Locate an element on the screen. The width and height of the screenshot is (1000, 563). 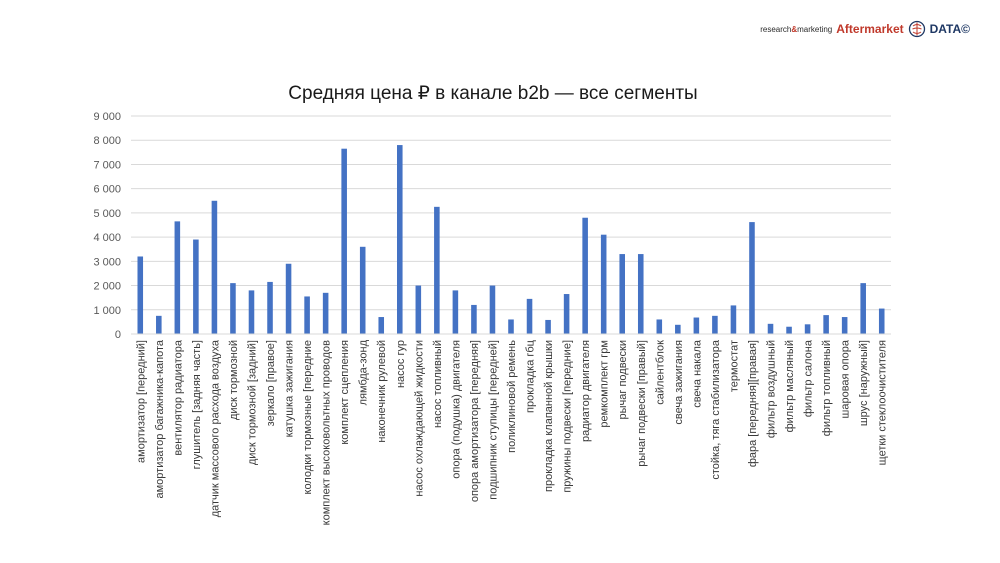
x-category-label: комплект сцепления is located at coordinates (345, 392).